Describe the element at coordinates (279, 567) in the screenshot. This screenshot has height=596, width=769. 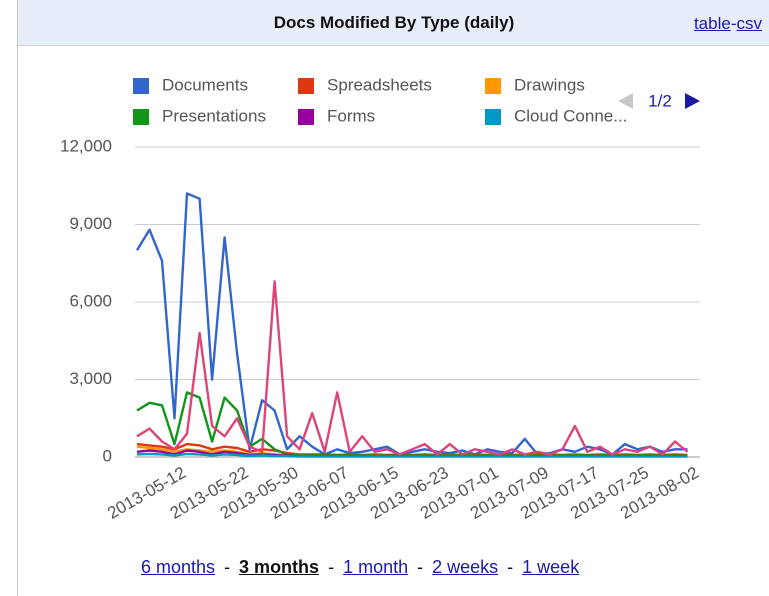
I see `range-link: 3 months` at that location.